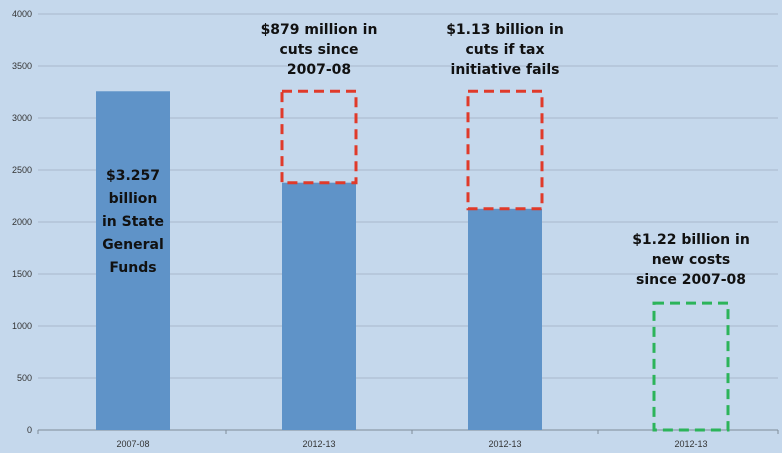 This screenshot has width=782, height=453. What do you see at coordinates (29, 430) in the screenshot?
I see `y-tick-label-0: 0` at bounding box center [29, 430].